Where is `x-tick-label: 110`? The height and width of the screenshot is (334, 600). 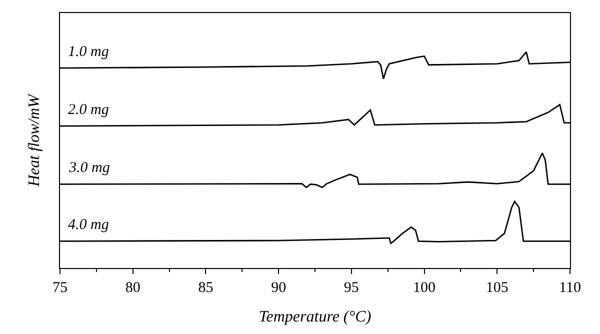 x-tick-label: 110 is located at coordinates (570, 288).